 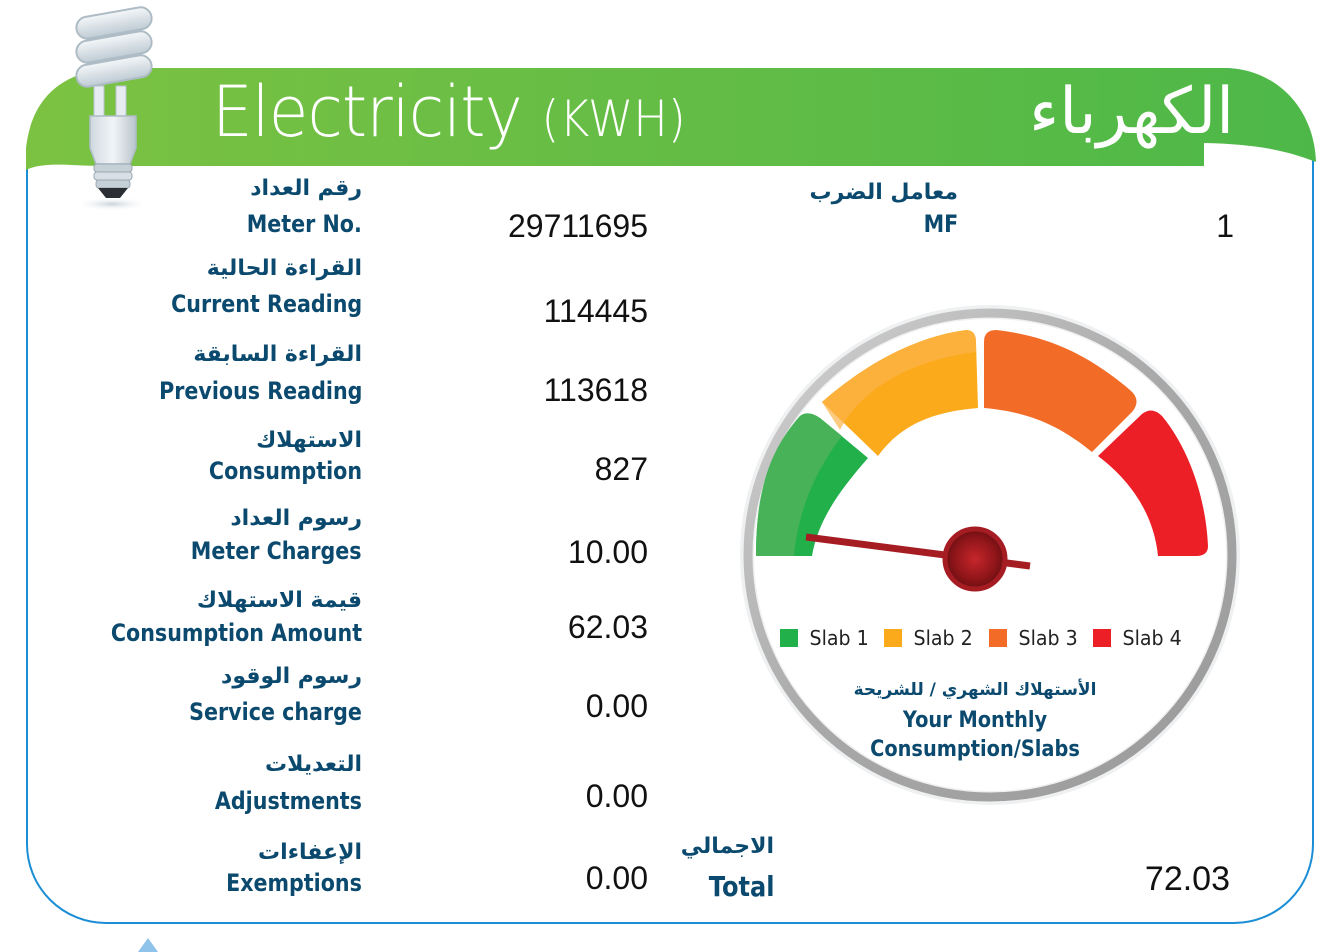 What do you see at coordinates (975, 690) in the screenshot?
I see `gauge-caption-ar: الأستهلاك الشهري / للشريحة` at bounding box center [975, 690].